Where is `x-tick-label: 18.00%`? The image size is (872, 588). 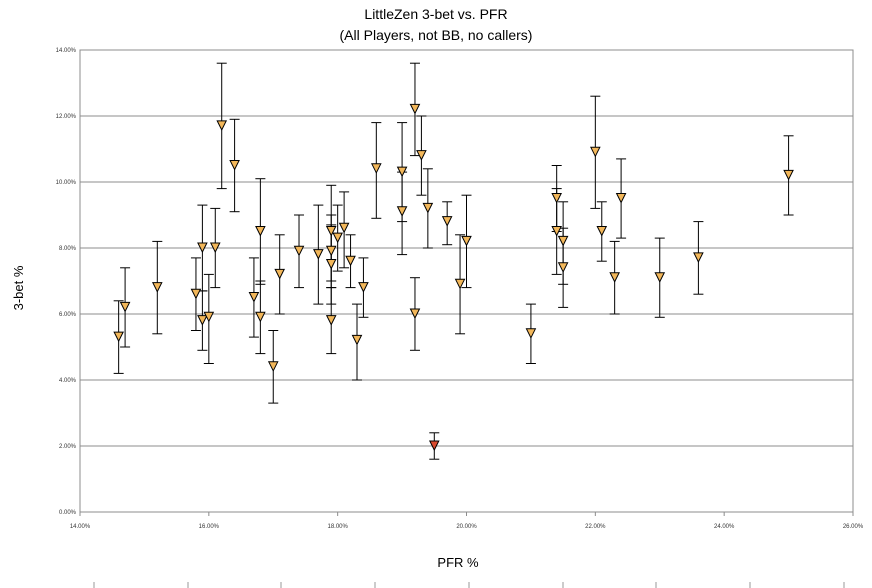 x-tick-label: 18.00% is located at coordinates (337, 527).